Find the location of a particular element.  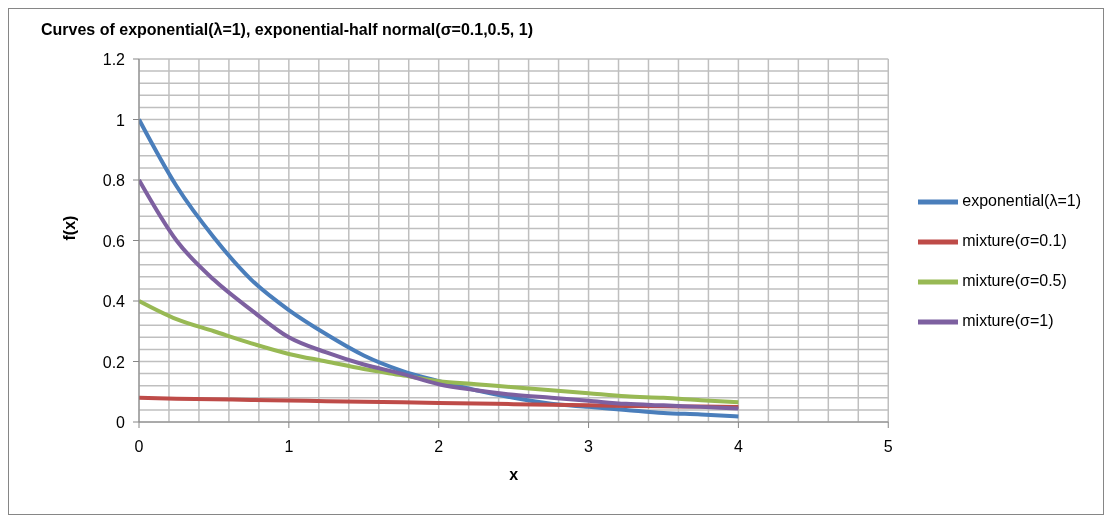

y-tick-label: 1 is located at coordinates (121, 120).